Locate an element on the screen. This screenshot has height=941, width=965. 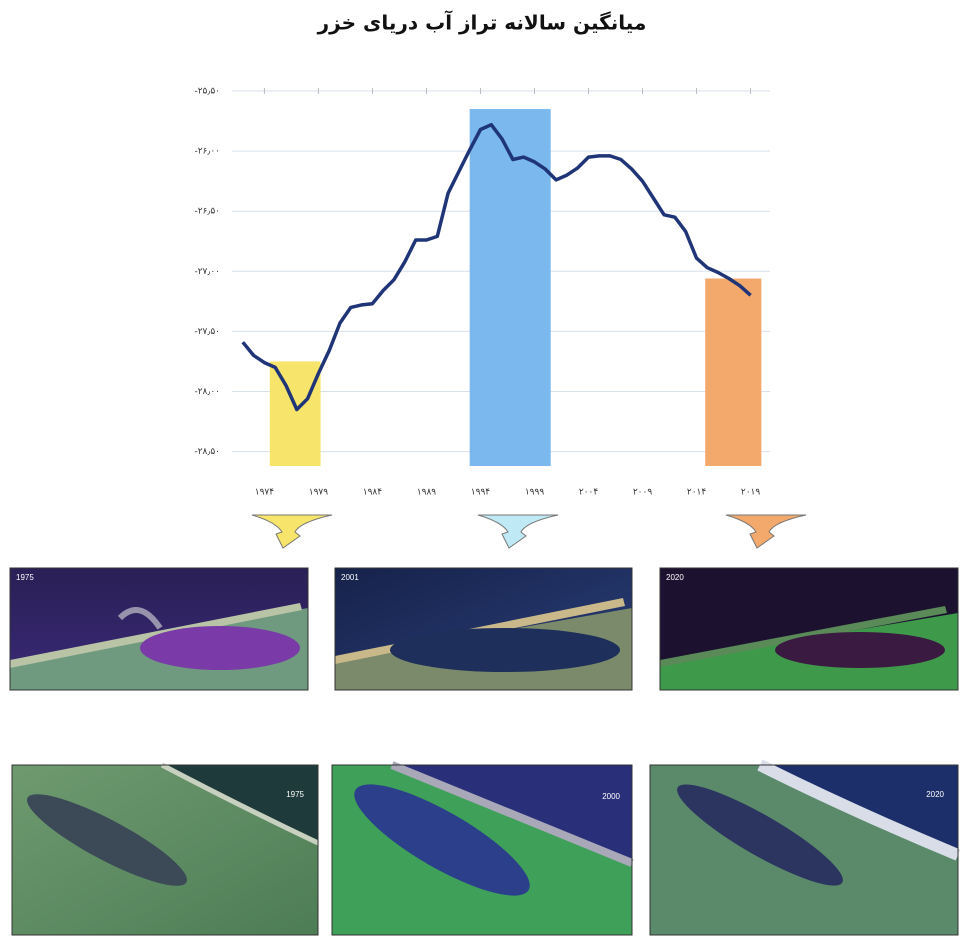
x-tick-label: ۱۹۸۹ is located at coordinates (427, 493).